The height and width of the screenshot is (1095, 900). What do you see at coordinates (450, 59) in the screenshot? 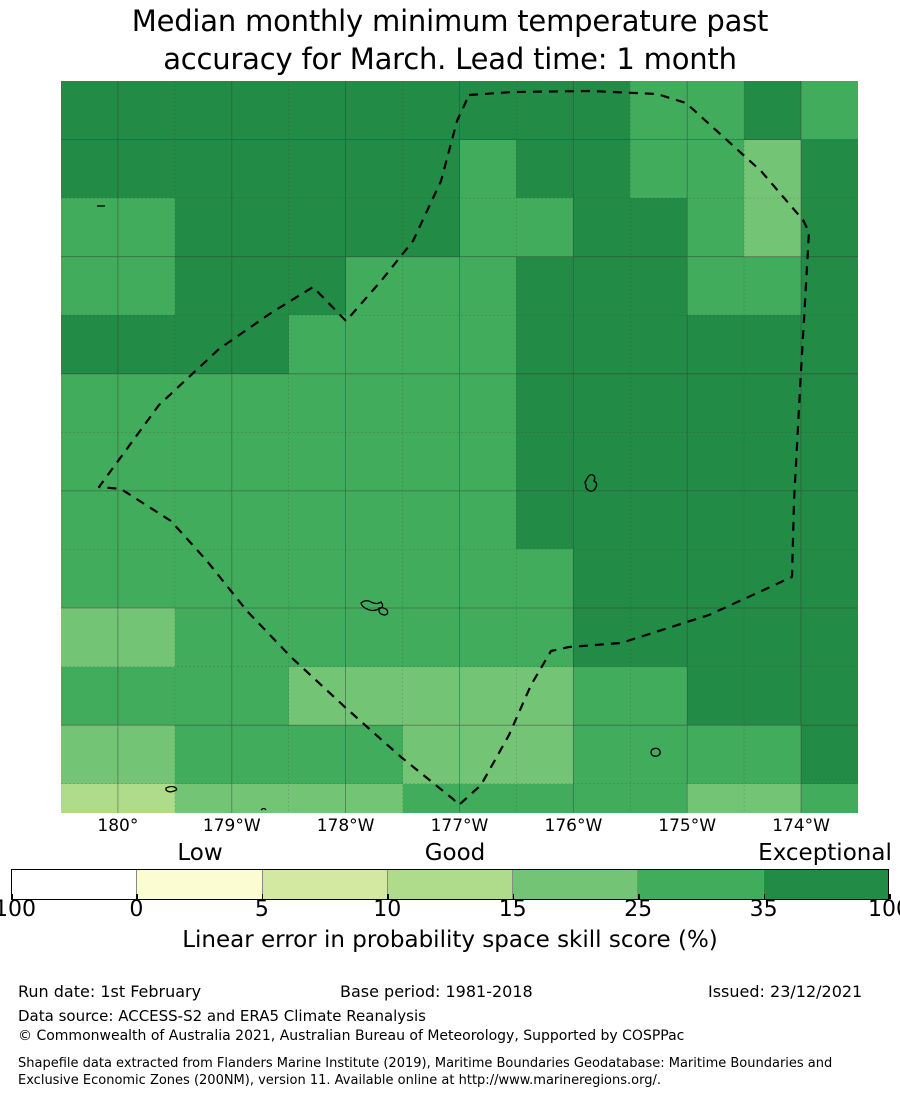
I see `title-line-2: accuracy for March. Lead time: 1 month` at bounding box center [450, 59].